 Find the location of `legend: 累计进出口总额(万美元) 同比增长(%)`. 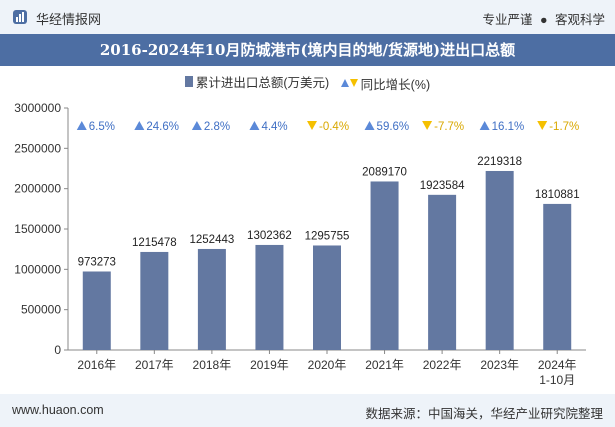

legend: 累计进出口总额(万美元) 同比增长(%) is located at coordinates (307, 82).